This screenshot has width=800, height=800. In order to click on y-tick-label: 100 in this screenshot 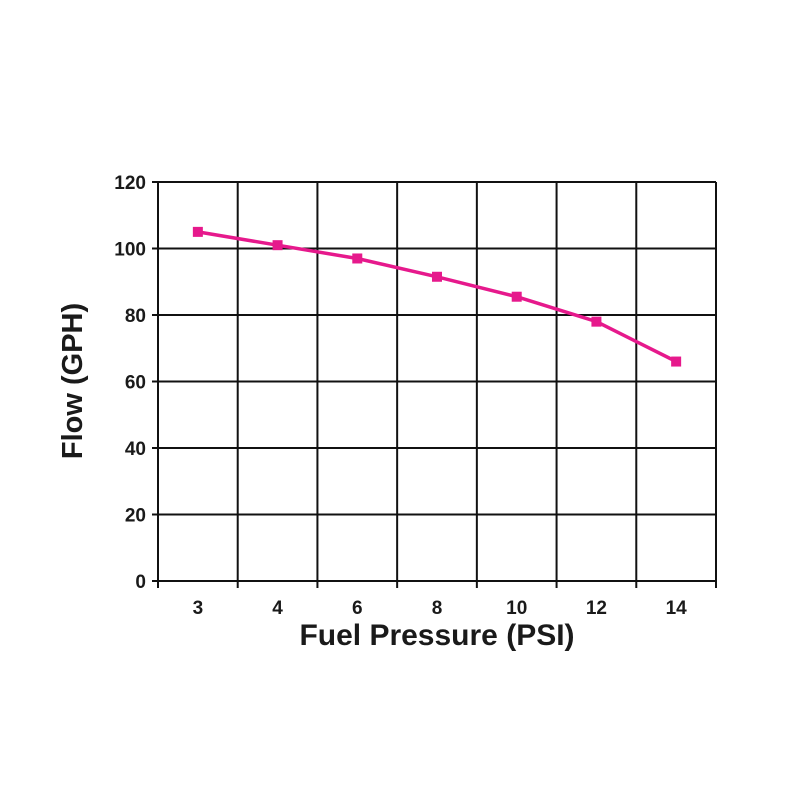, I will do `click(130, 250)`.